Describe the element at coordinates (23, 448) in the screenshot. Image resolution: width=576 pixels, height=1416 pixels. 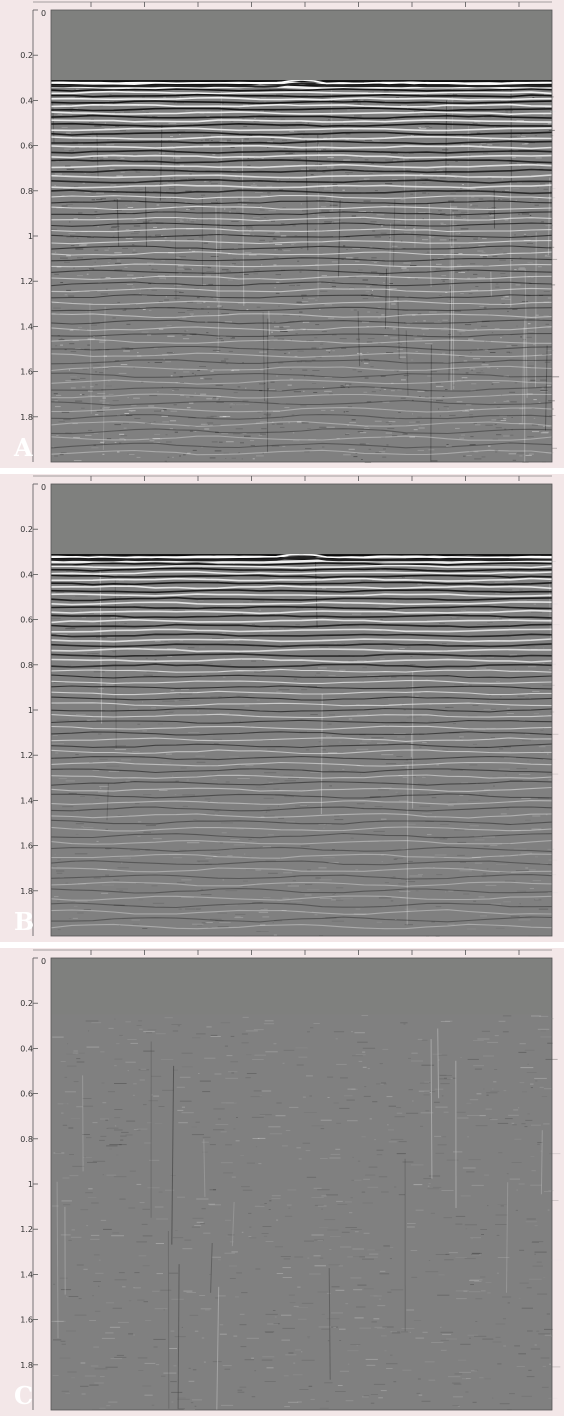
I see `panel-label-a: A` at that location.